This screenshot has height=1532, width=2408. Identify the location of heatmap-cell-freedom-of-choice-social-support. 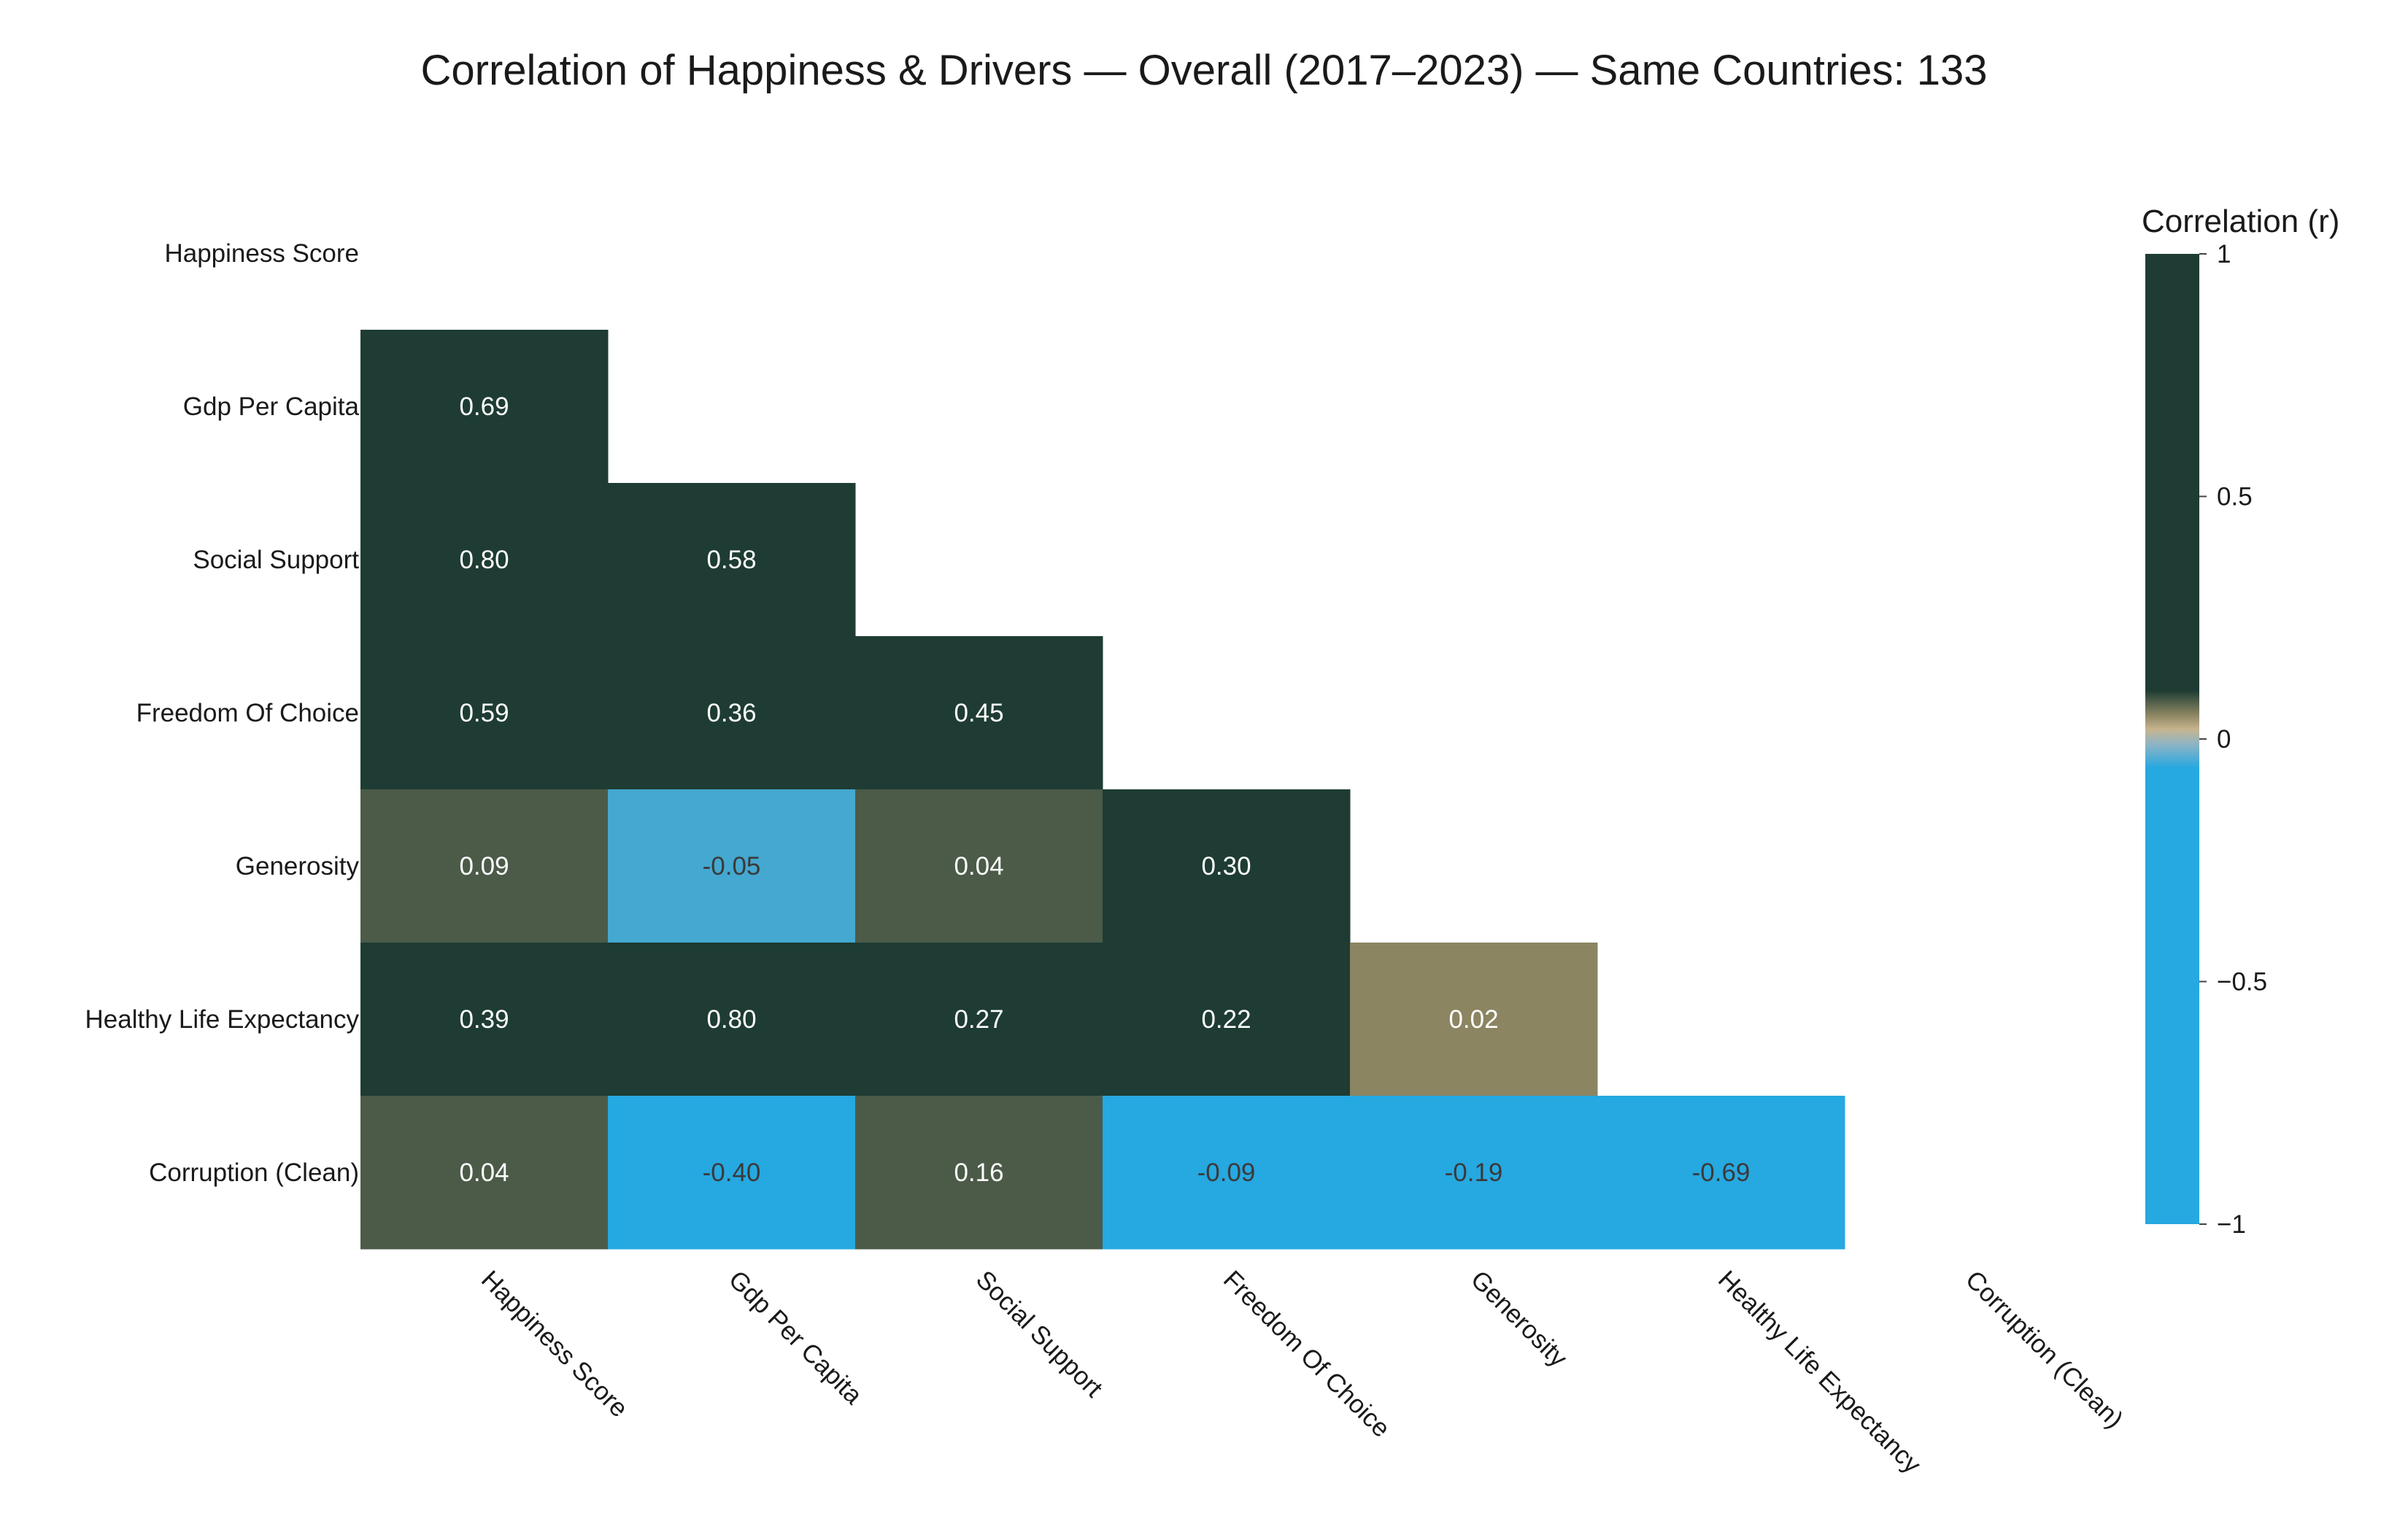
(979, 713).